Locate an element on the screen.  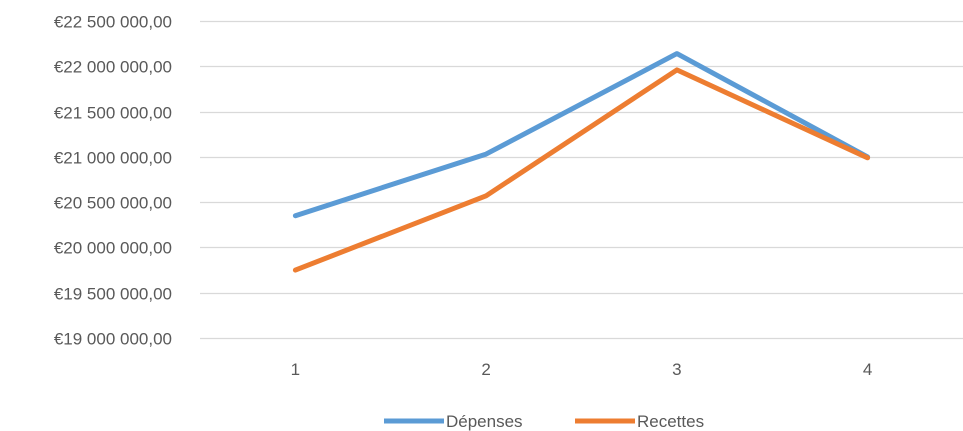
x-tick-label: 1 is located at coordinates (295, 369).